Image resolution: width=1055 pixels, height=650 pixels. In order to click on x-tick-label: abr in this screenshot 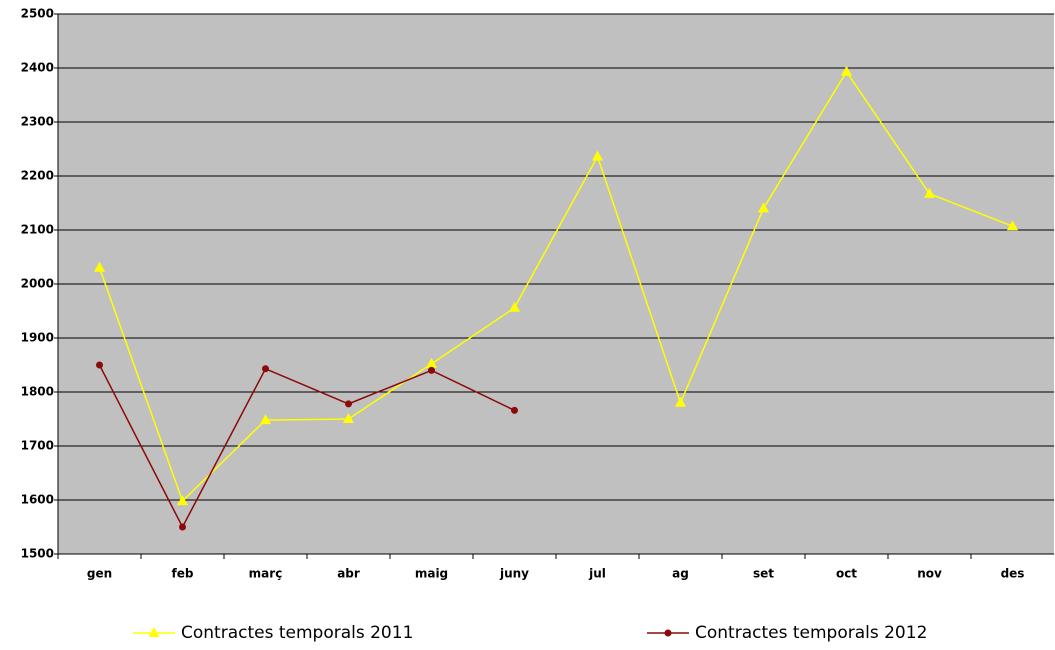, I will do `click(348, 574)`.